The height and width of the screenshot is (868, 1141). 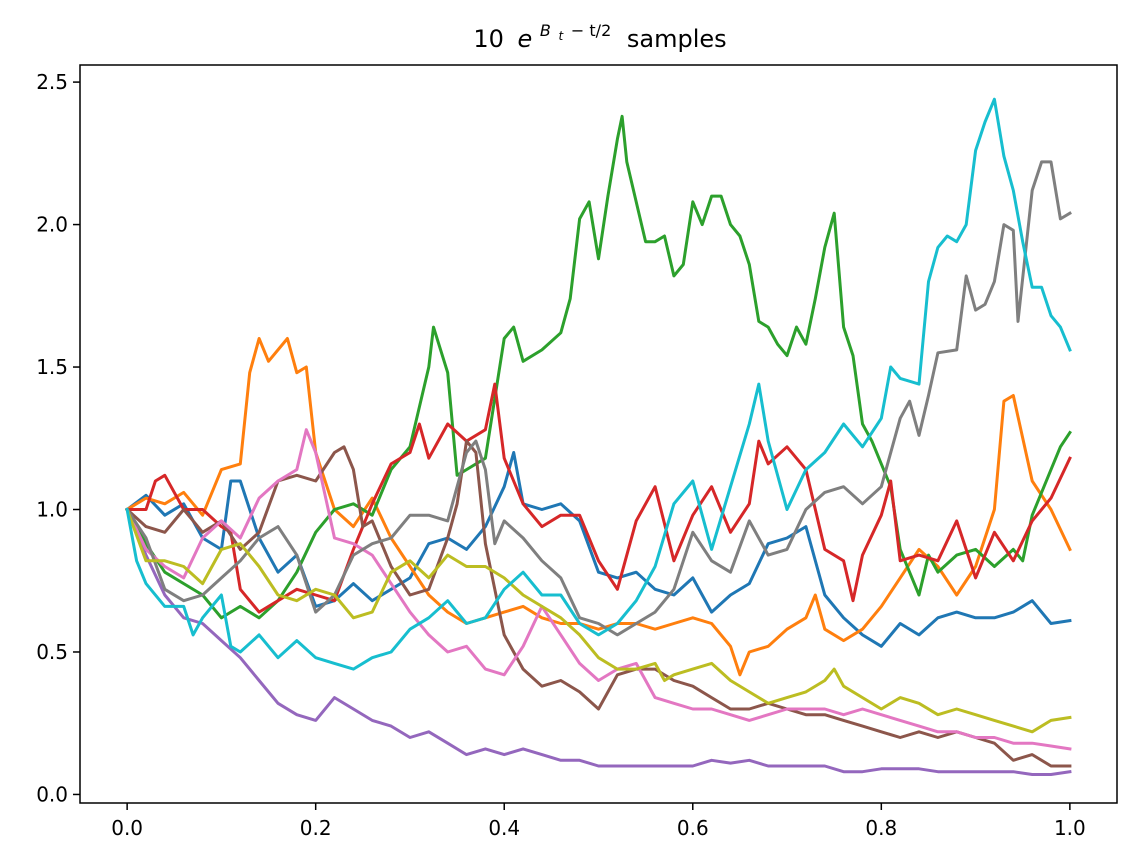 I want to click on y-tick-label: 1.5, so click(x=52, y=367).